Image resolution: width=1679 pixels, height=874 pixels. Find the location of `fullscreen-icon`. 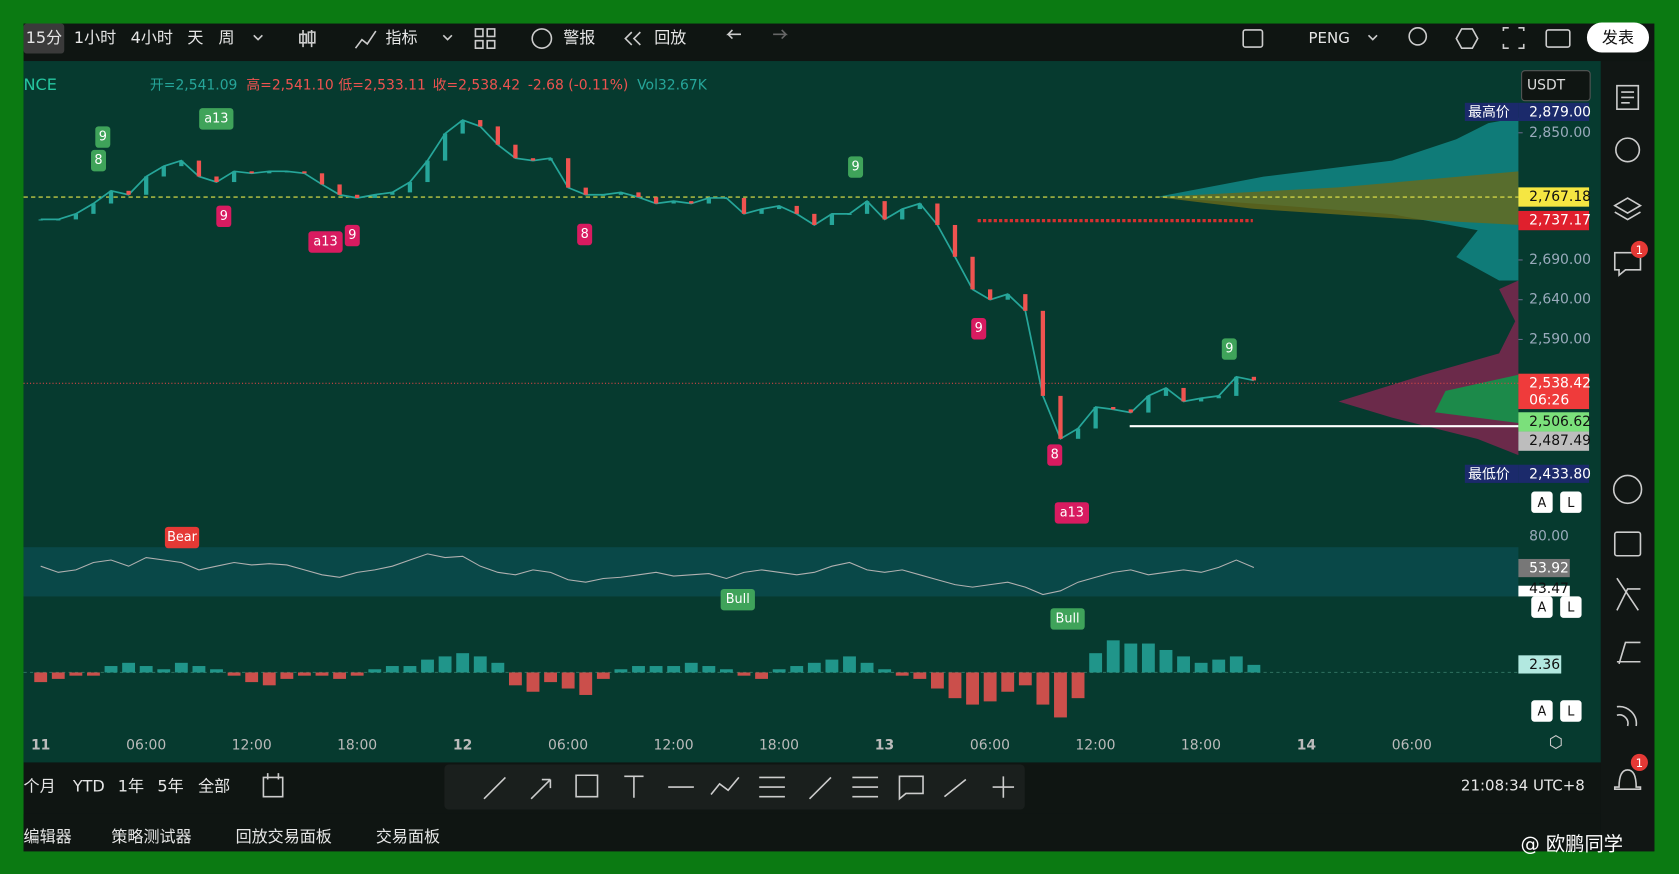

fullscreen-icon is located at coordinates (1513, 38).